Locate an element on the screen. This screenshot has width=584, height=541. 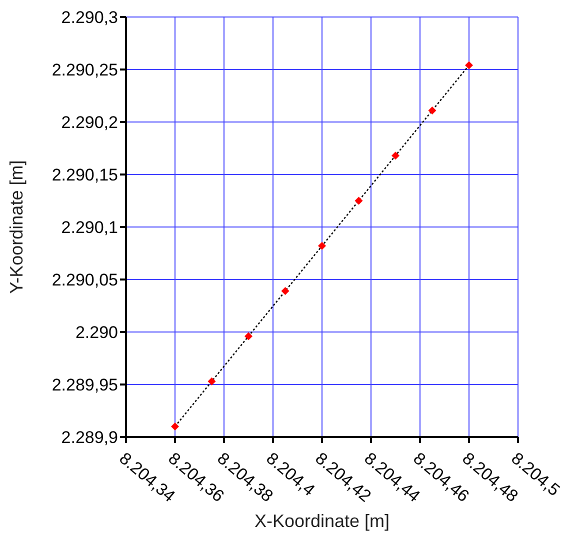
y-tick-label: 2.290,1 is located at coordinates (89, 228).